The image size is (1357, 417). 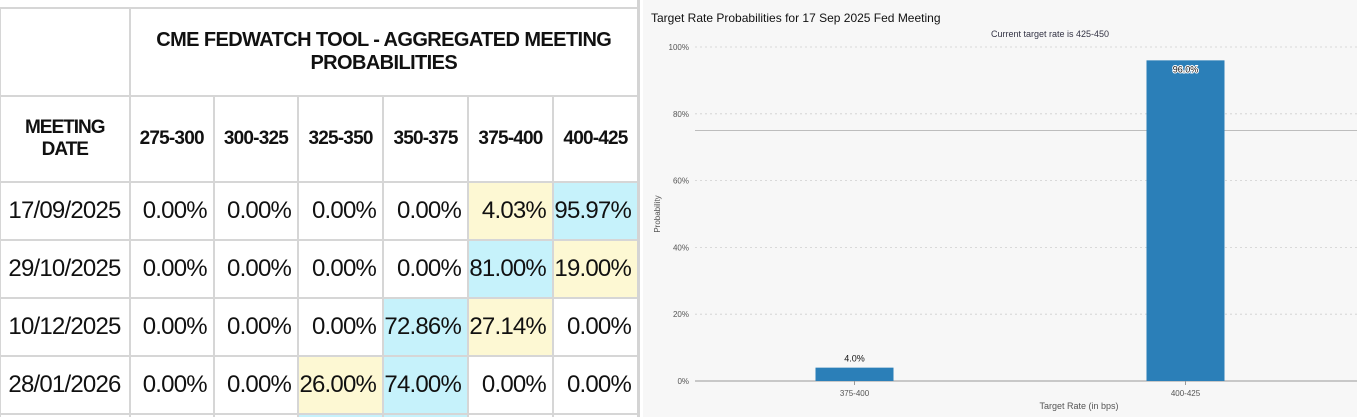 What do you see at coordinates (679, 47) in the screenshot?
I see `y-tick-label: 100%` at bounding box center [679, 47].